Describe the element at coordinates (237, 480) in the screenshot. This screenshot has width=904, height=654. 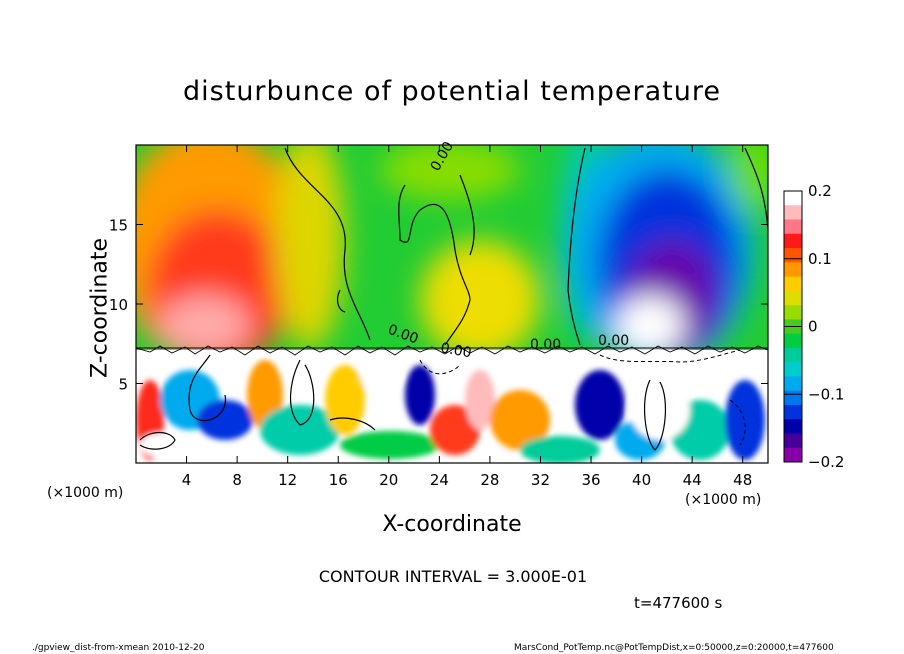
I see `x-tick-label: 8` at that location.